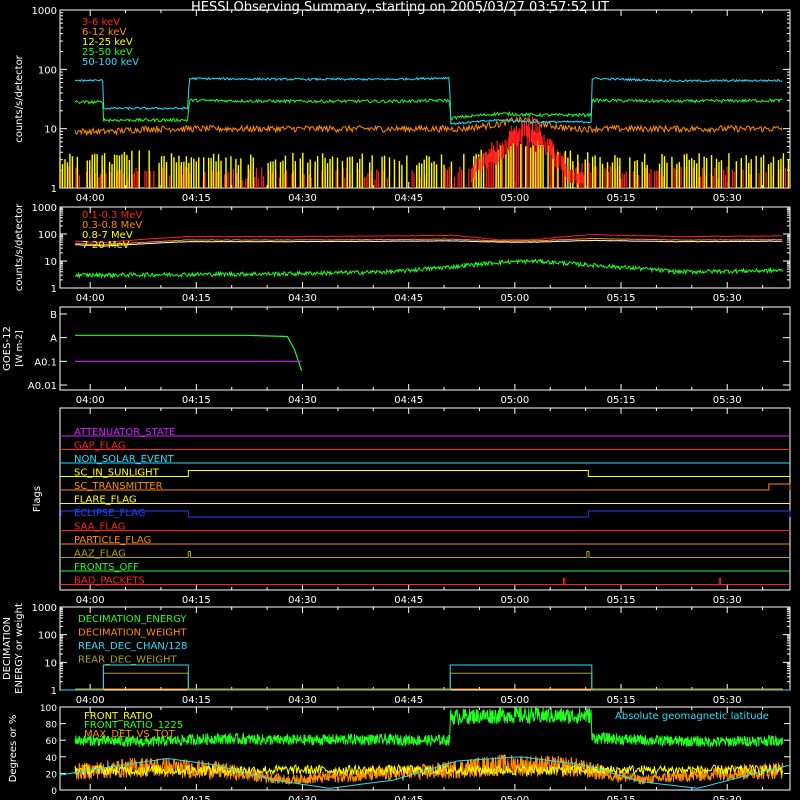 This screenshot has height=800, width=800. What do you see at coordinates (100, 554) in the screenshot?
I see `flag-label: AAZ_FLAG` at bounding box center [100, 554].